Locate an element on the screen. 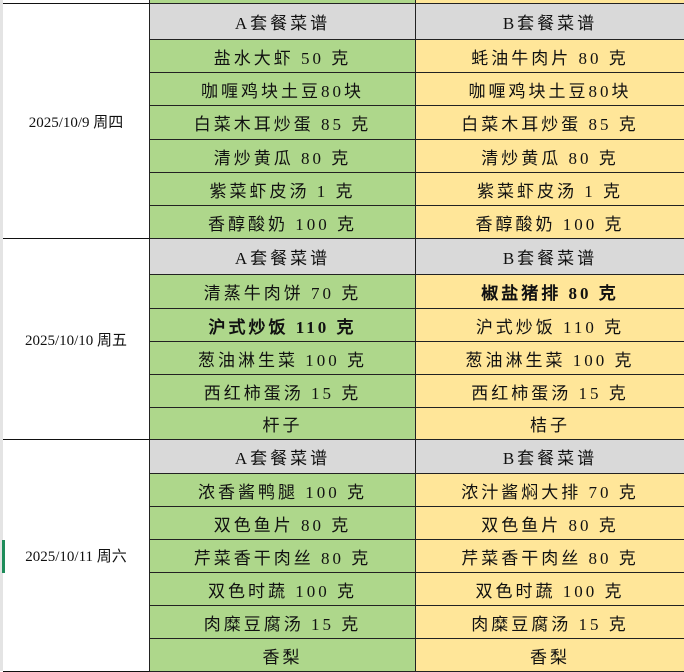 This screenshot has width=684, height=672. set-b-dish: 咖喱鸡块土豆80块 is located at coordinates (550, 89).